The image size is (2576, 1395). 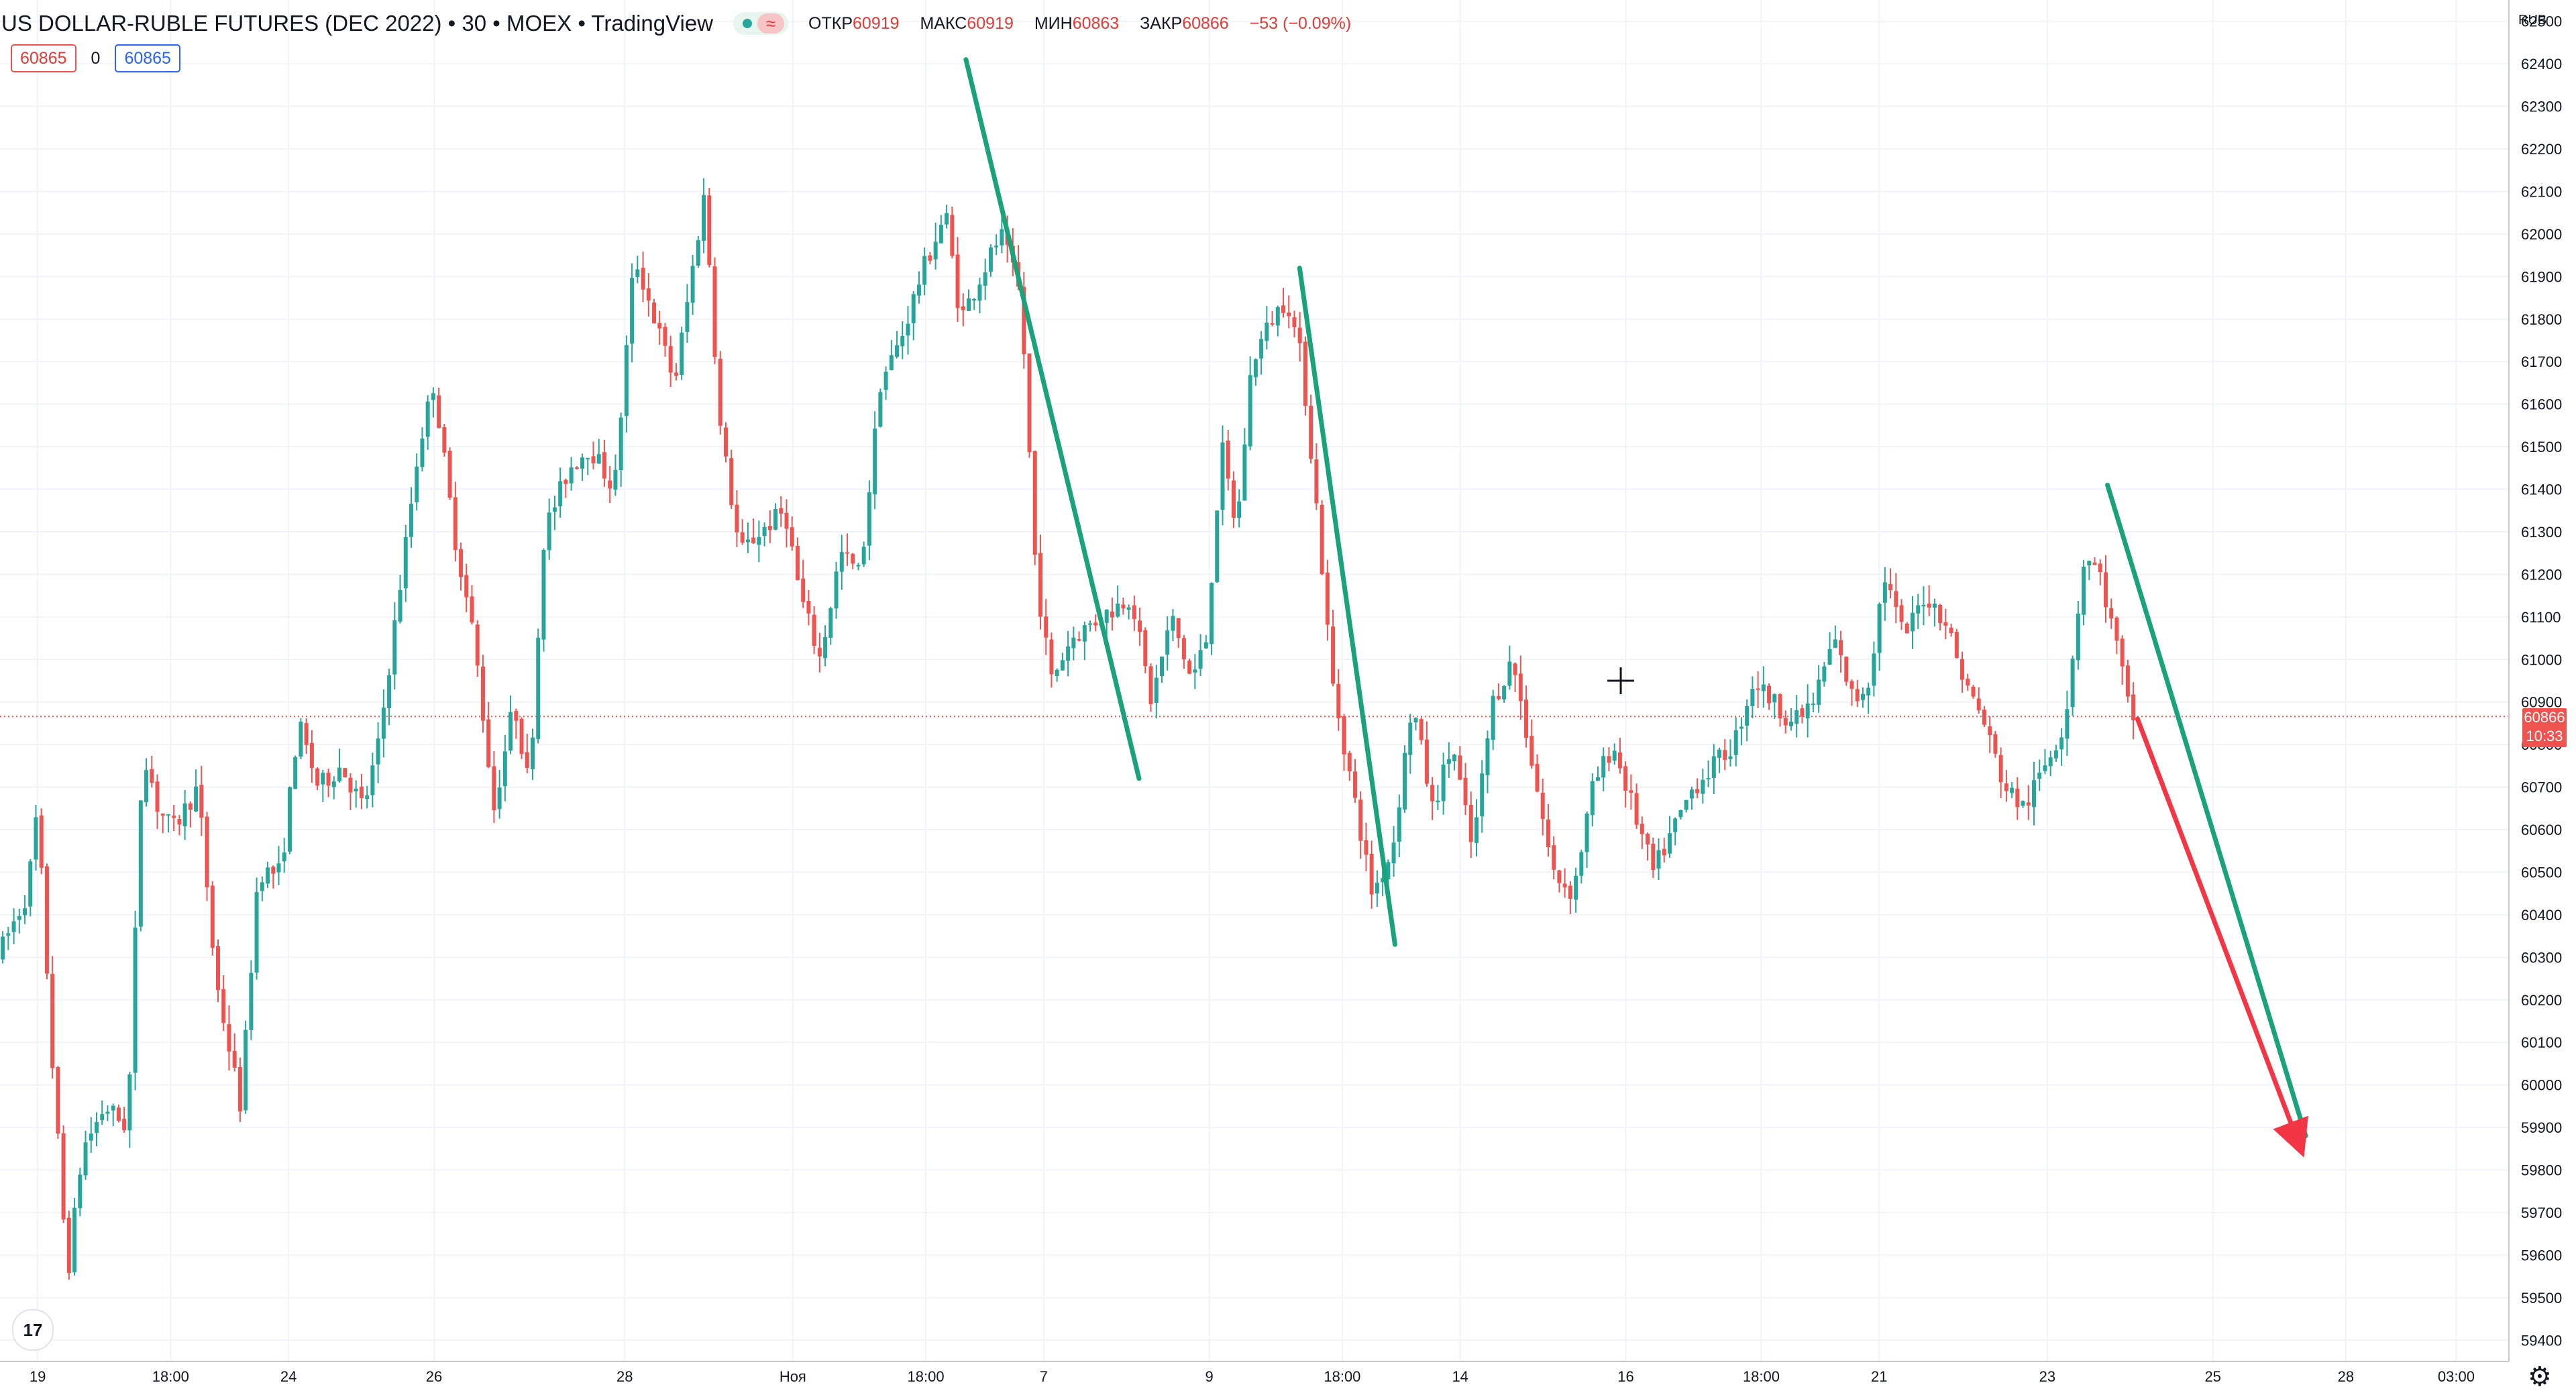 What do you see at coordinates (43, 58) in the screenshot?
I see `sell-button: 60865` at bounding box center [43, 58].